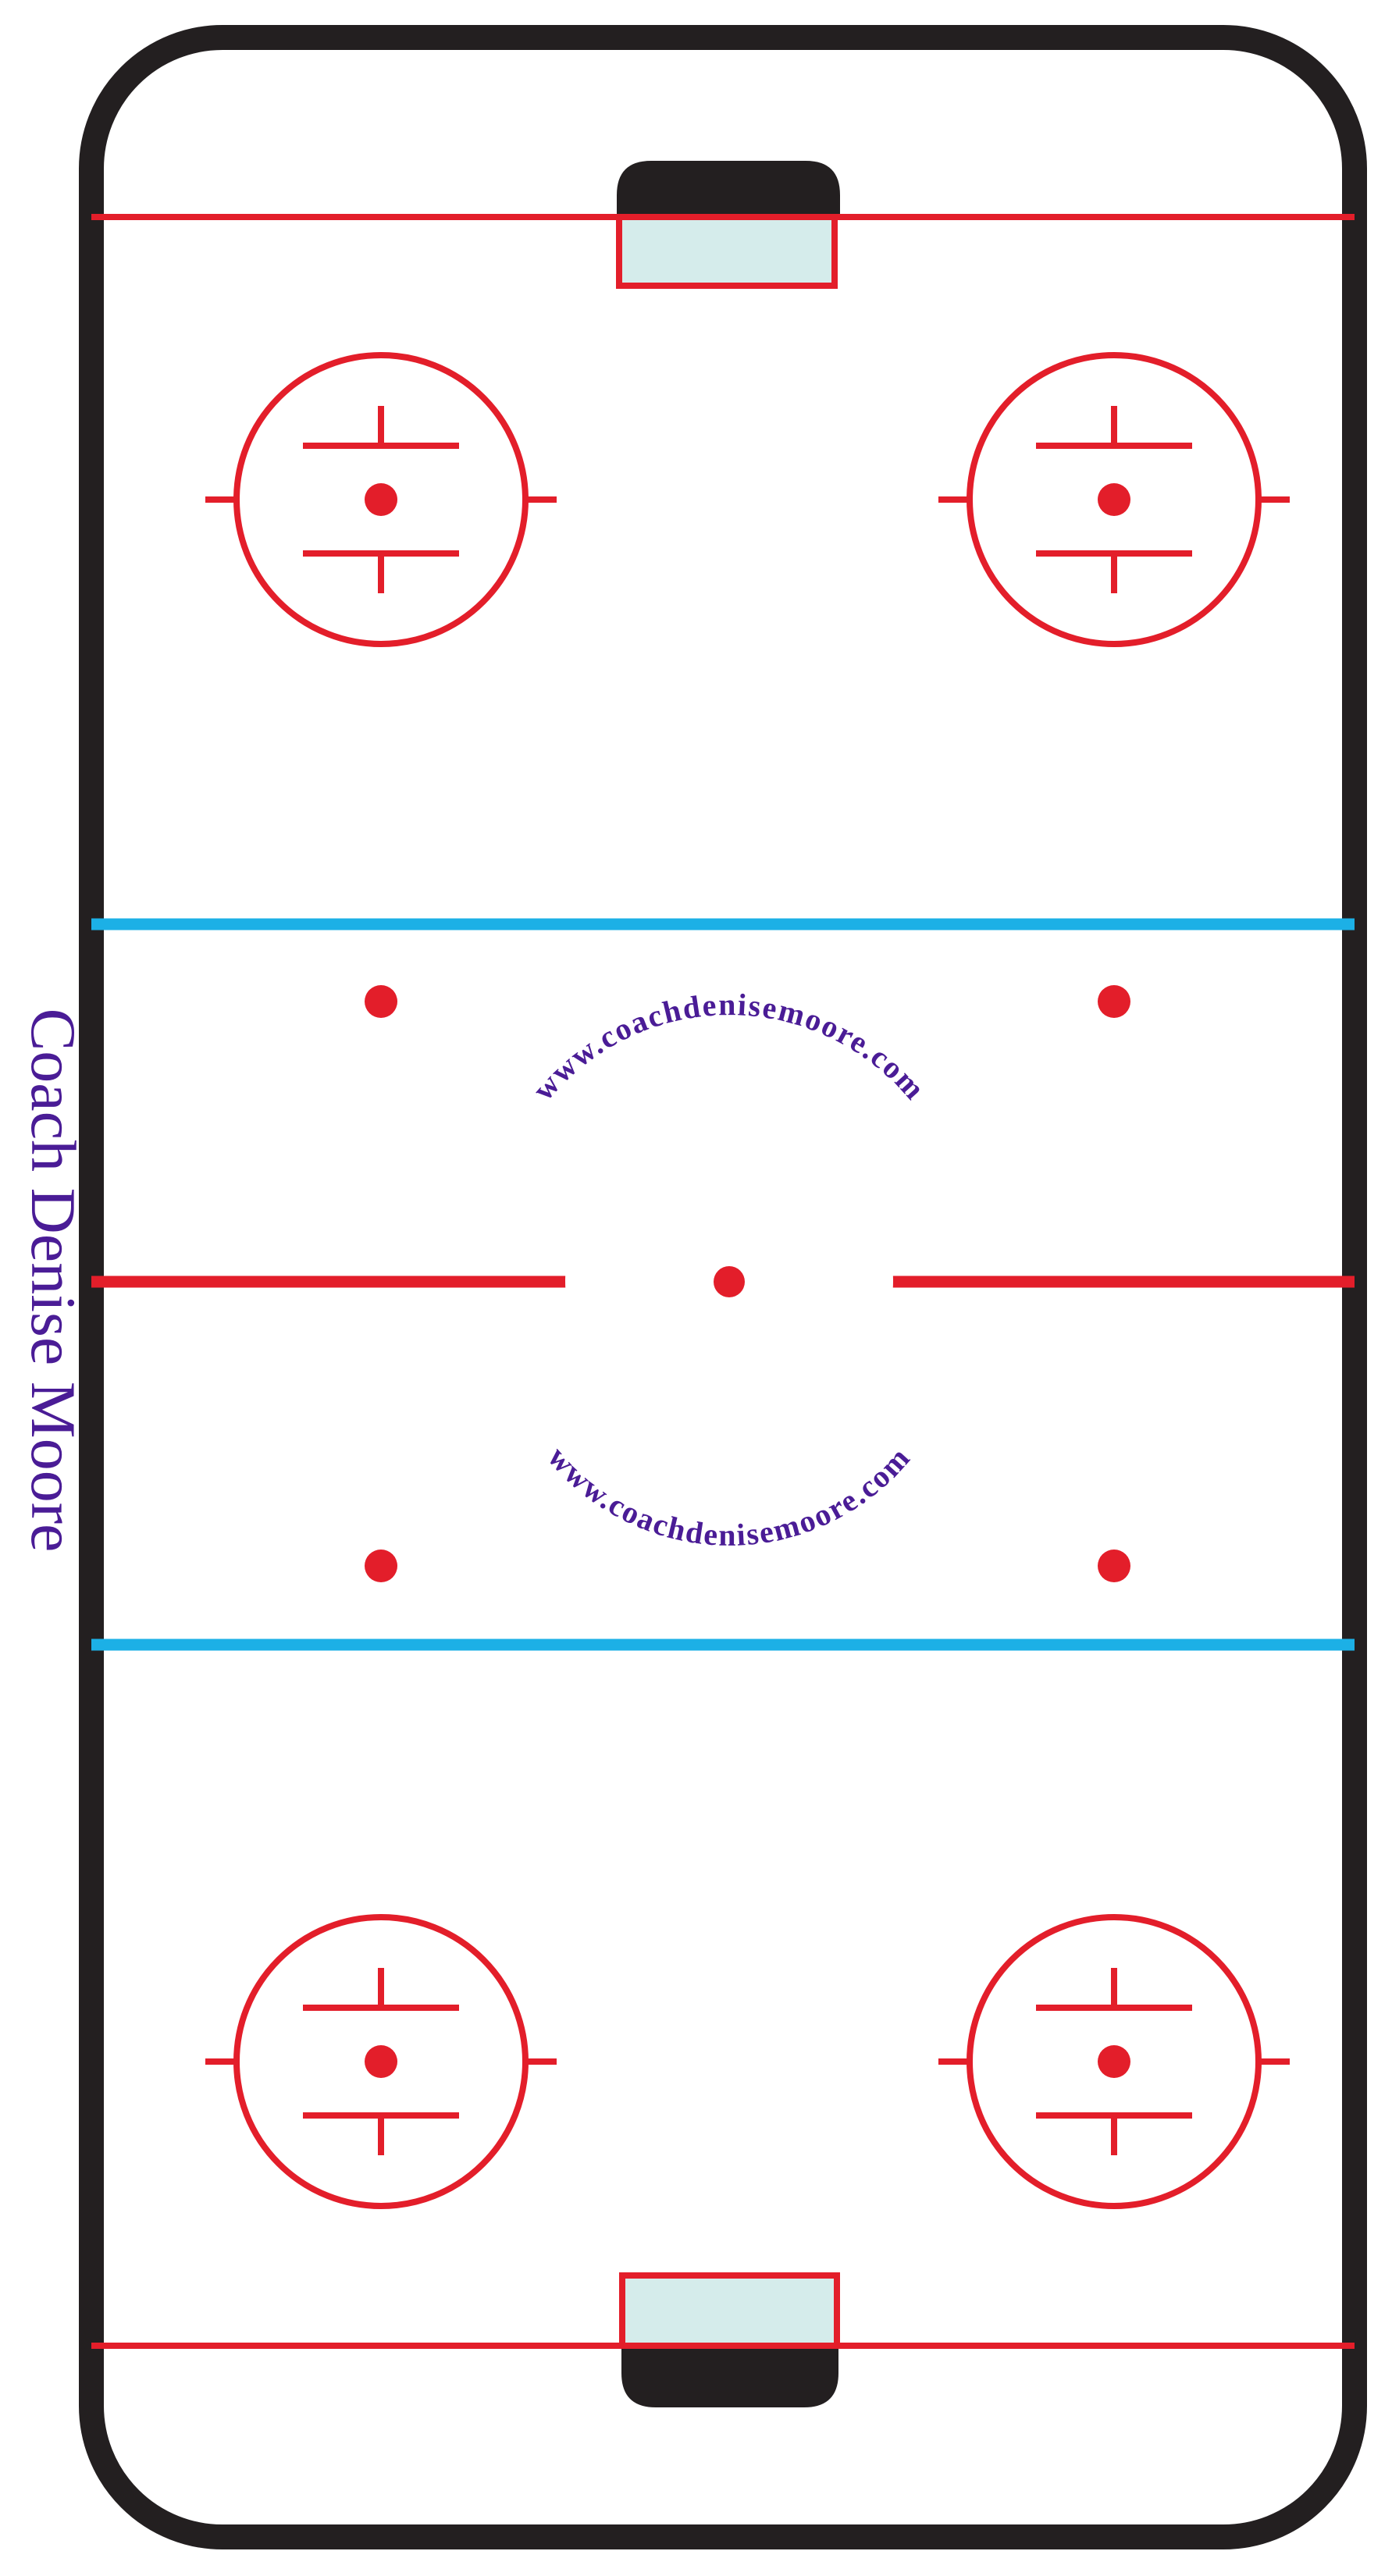 The width and height of the screenshot is (1392, 2576). Describe the element at coordinates (727, 251) in the screenshot. I see `goal-crease-top` at that location.